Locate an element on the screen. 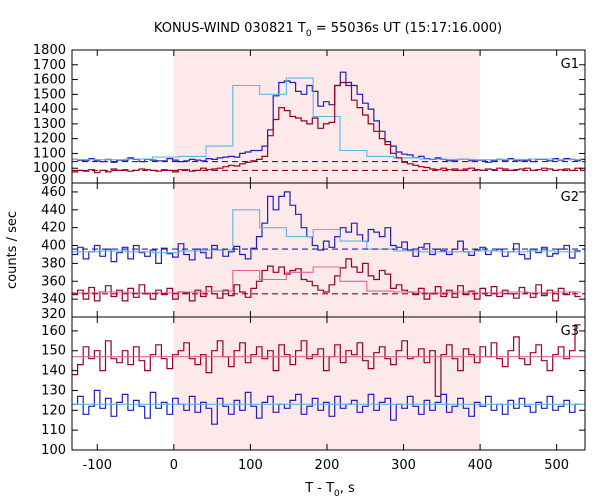 The image size is (600, 500). y-tick-label: 360 is located at coordinates (53, 281).